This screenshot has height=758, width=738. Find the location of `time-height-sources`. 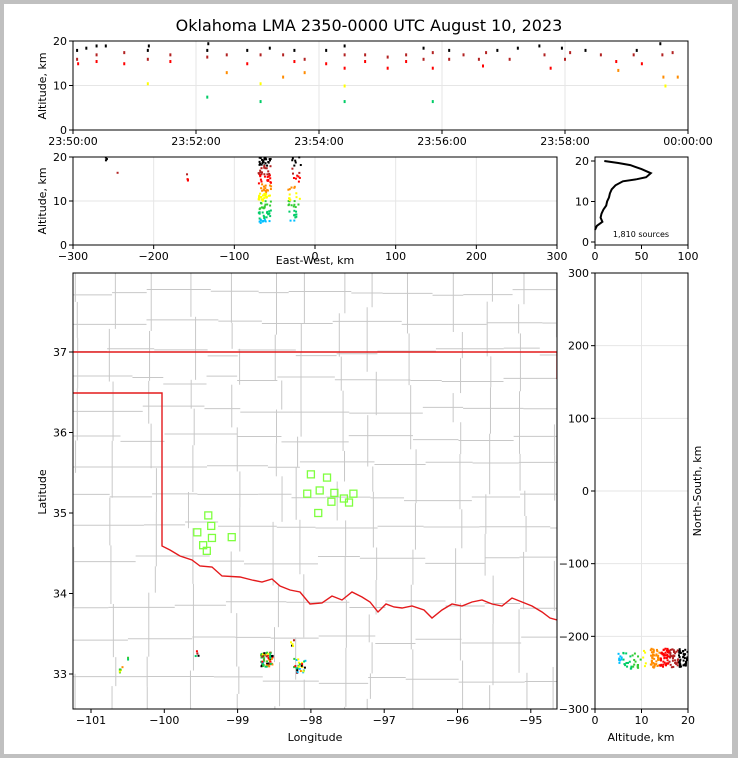

time-height-sources is located at coordinates (377, 73).